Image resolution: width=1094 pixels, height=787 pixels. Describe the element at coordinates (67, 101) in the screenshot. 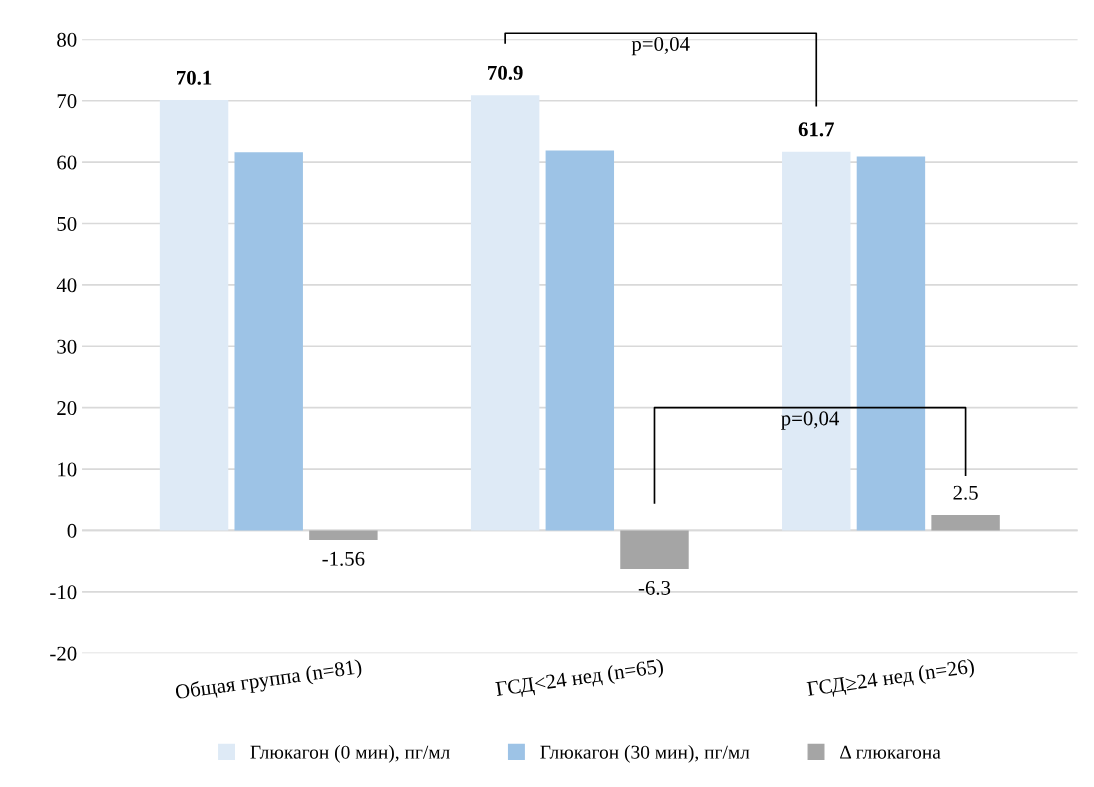

I see `y-tick-label: 70` at that location.